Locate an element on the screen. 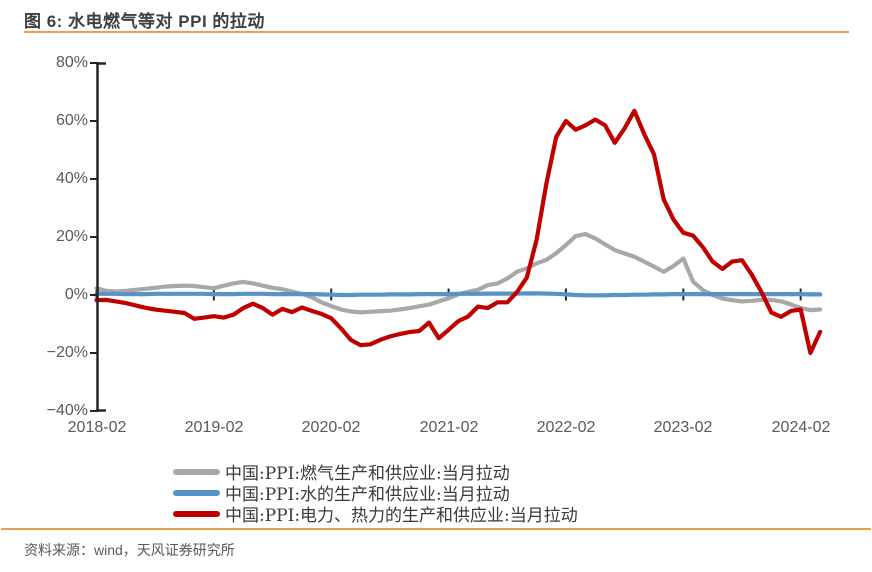 The height and width of the screenshot is (572, 872). legend-item-water: 中国:PPI:水的生产和供应业:当月拉动 is located at coordinates (375, 493).